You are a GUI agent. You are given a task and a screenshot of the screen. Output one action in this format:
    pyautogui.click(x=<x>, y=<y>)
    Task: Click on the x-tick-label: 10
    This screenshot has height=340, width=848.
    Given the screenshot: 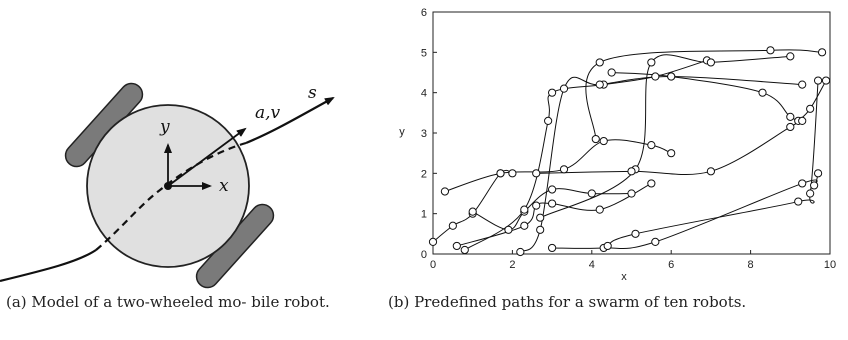 What is the action you would take?
    pyautogui.click(x=830, y=265)
    